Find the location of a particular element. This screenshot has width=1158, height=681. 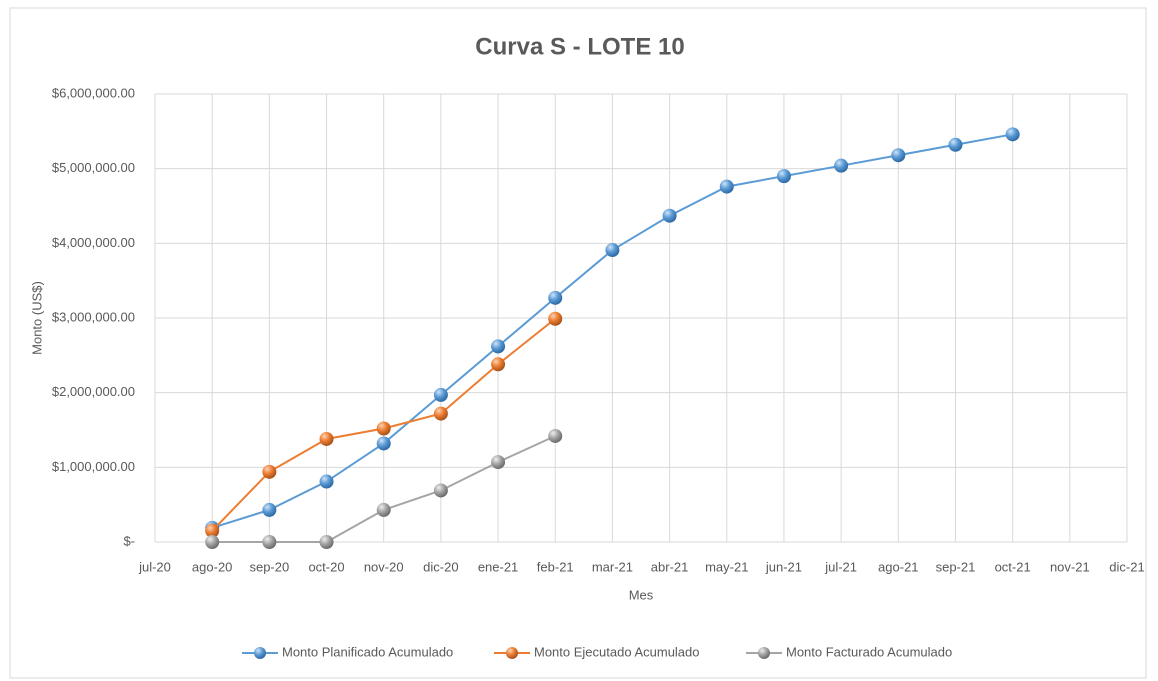

y-tick-label: $6,000,000.00 is located at coordinates (93, 92).